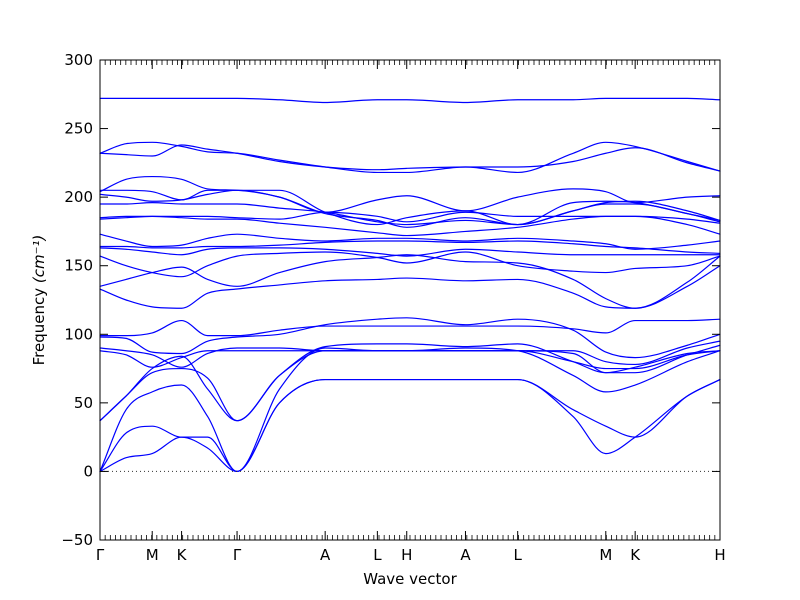  Describe the element at coordinates (88, 471) in the screenshot. I see `y-tick-label: 0` at that location.